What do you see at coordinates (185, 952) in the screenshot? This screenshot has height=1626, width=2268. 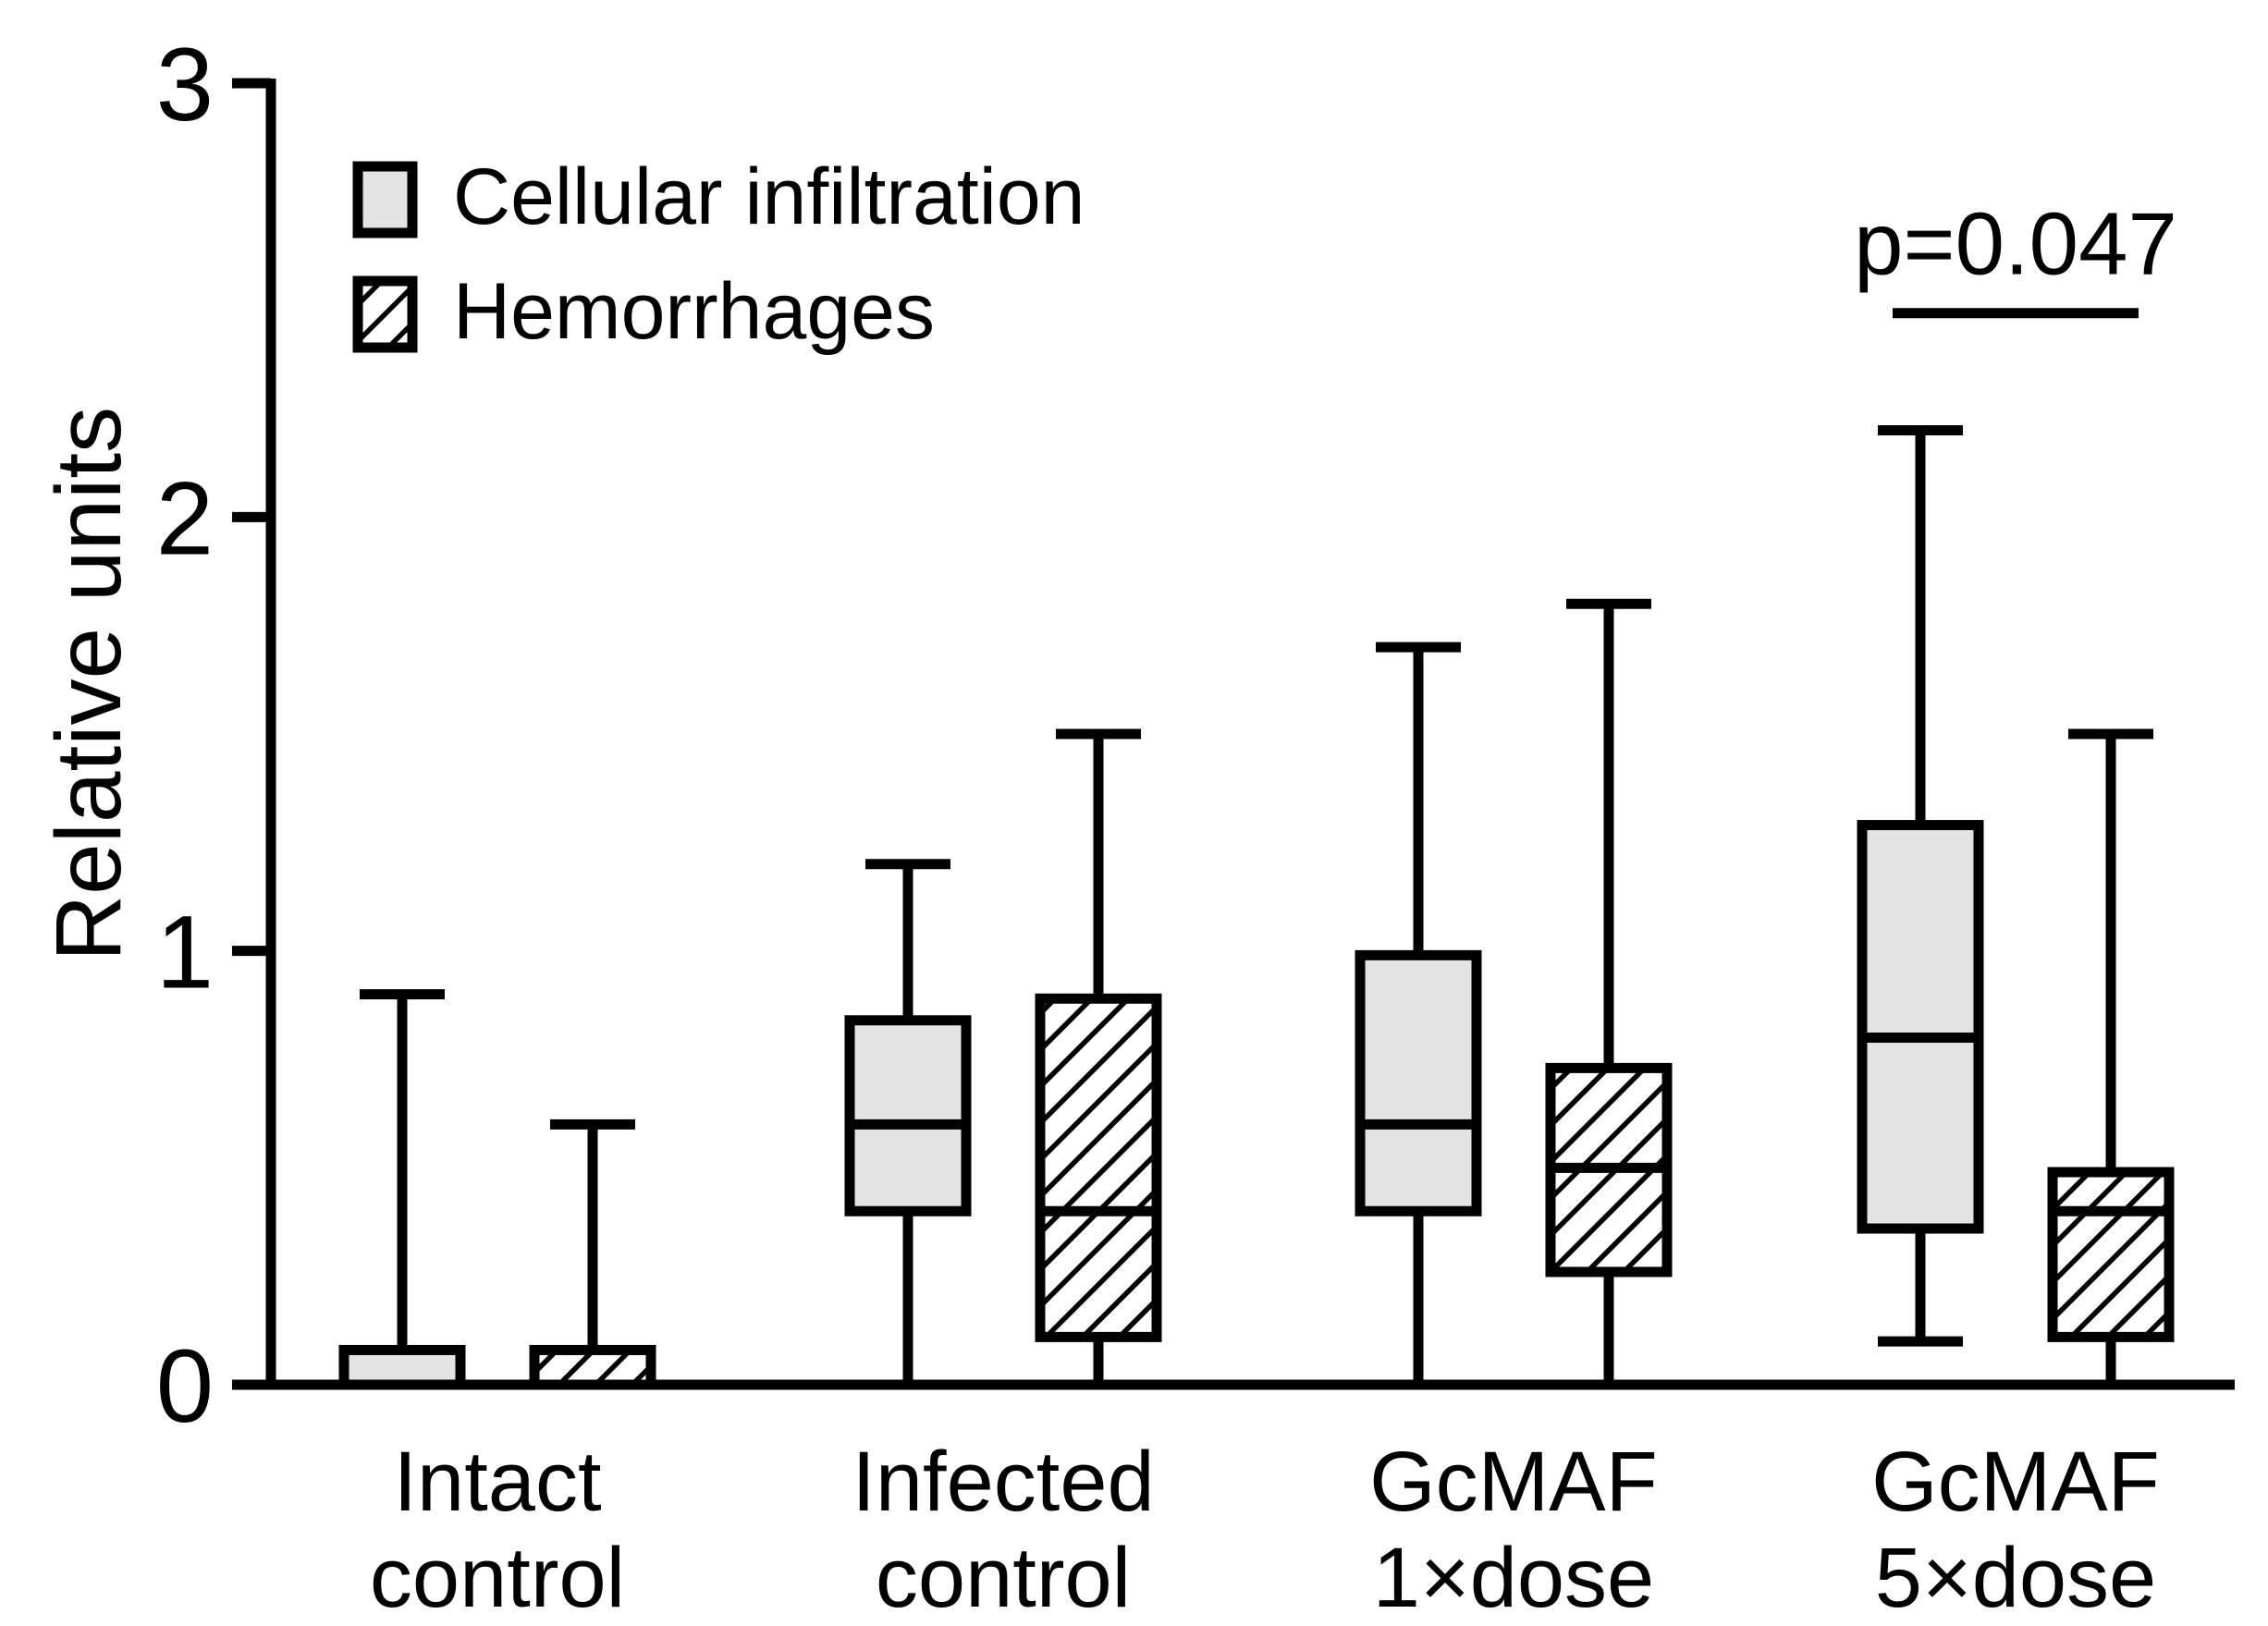 I see `y-tick-label: 1` at bounding box center [185, 952].